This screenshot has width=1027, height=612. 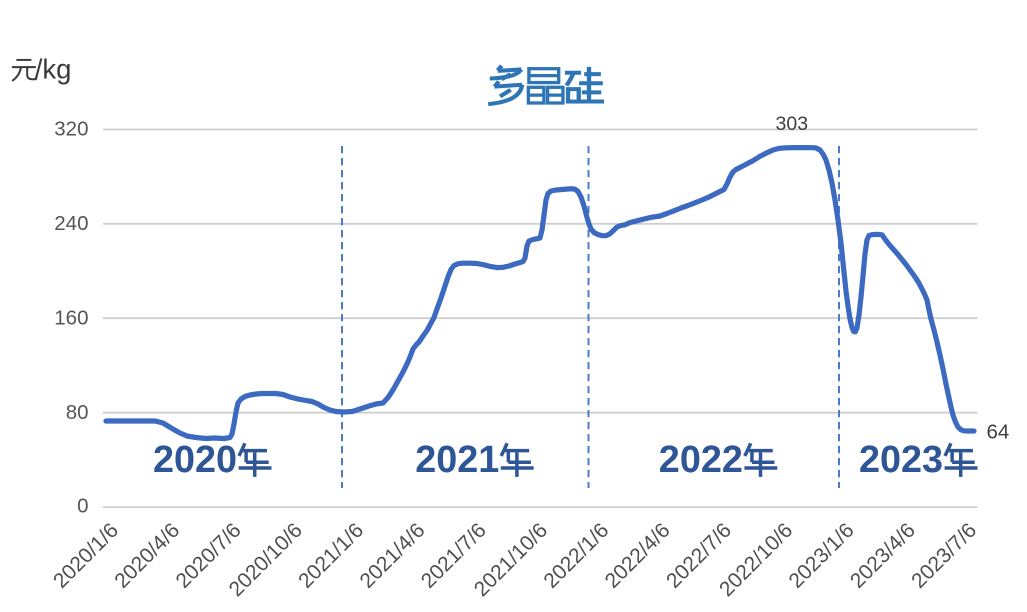 What do you see at coordinates (82, 506) in the screenshot?
I see `svg-text: 0` at bounding box center [82, 506].